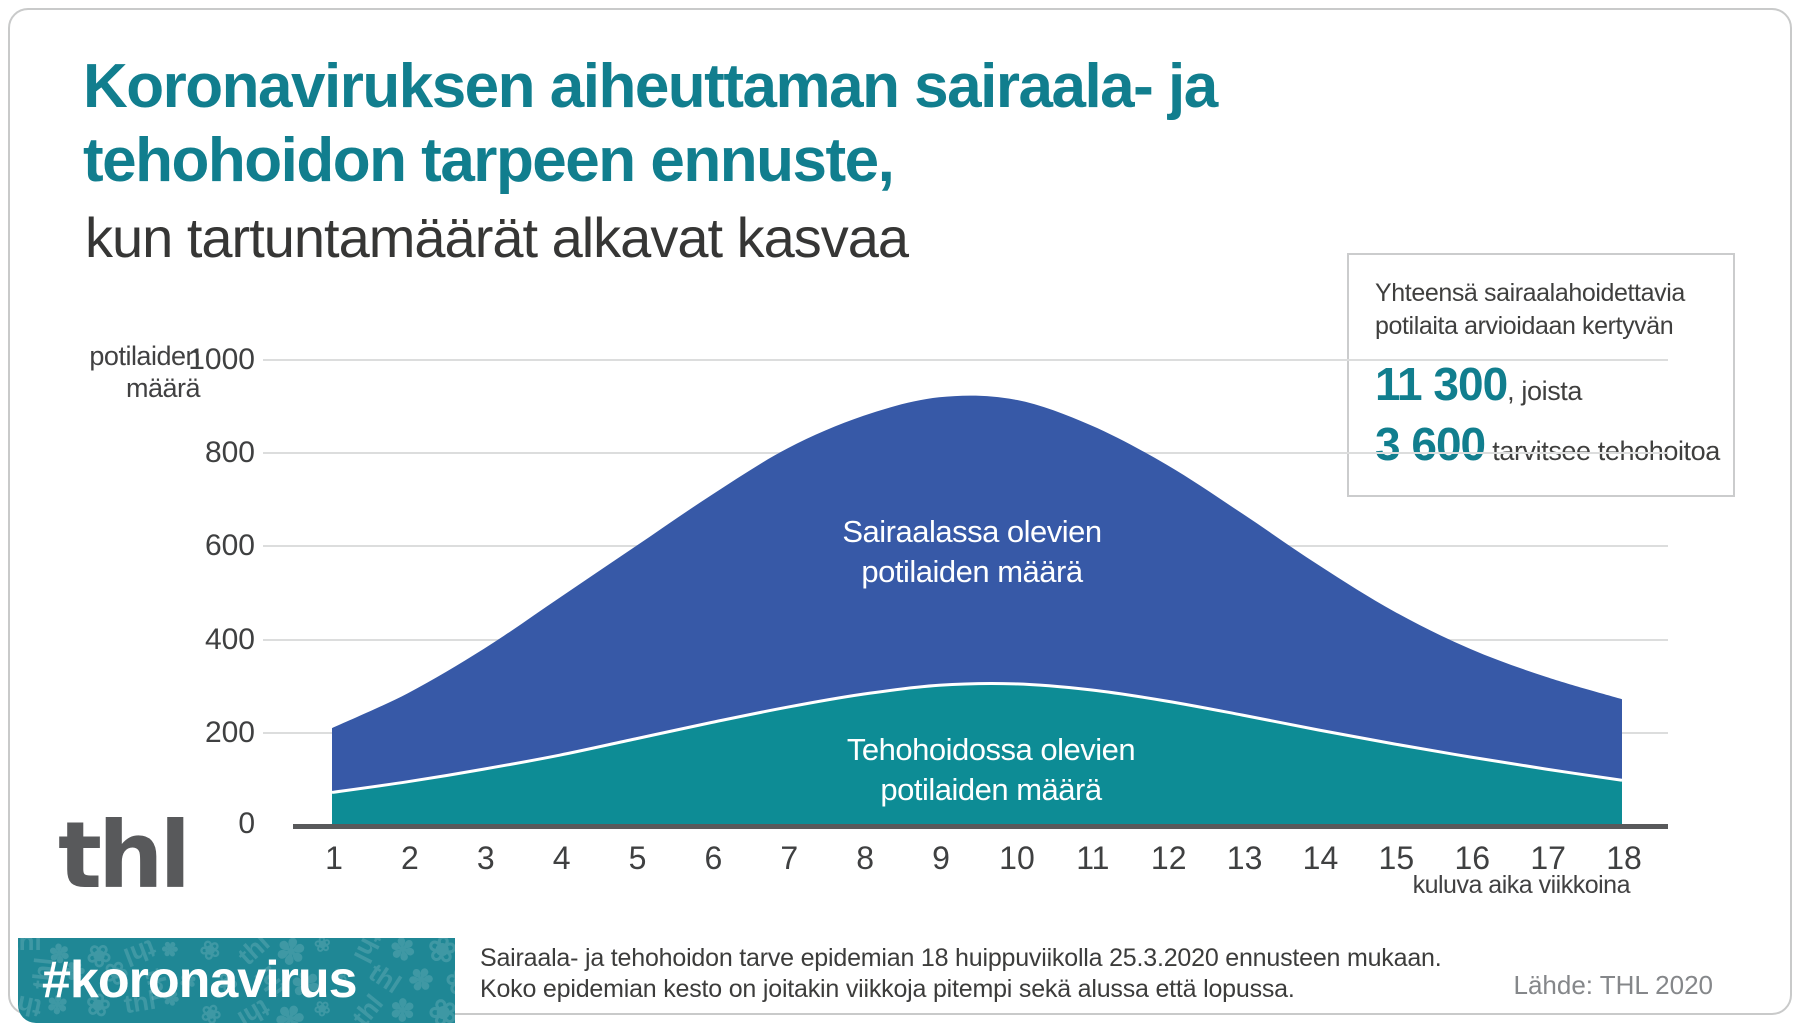 This screenshot has width=1800, height=1023. What do you see at coordinates (200, 980) in the screenshot?
I see `hashtag-label: #koronavirus` at bounding box center [200, 980].